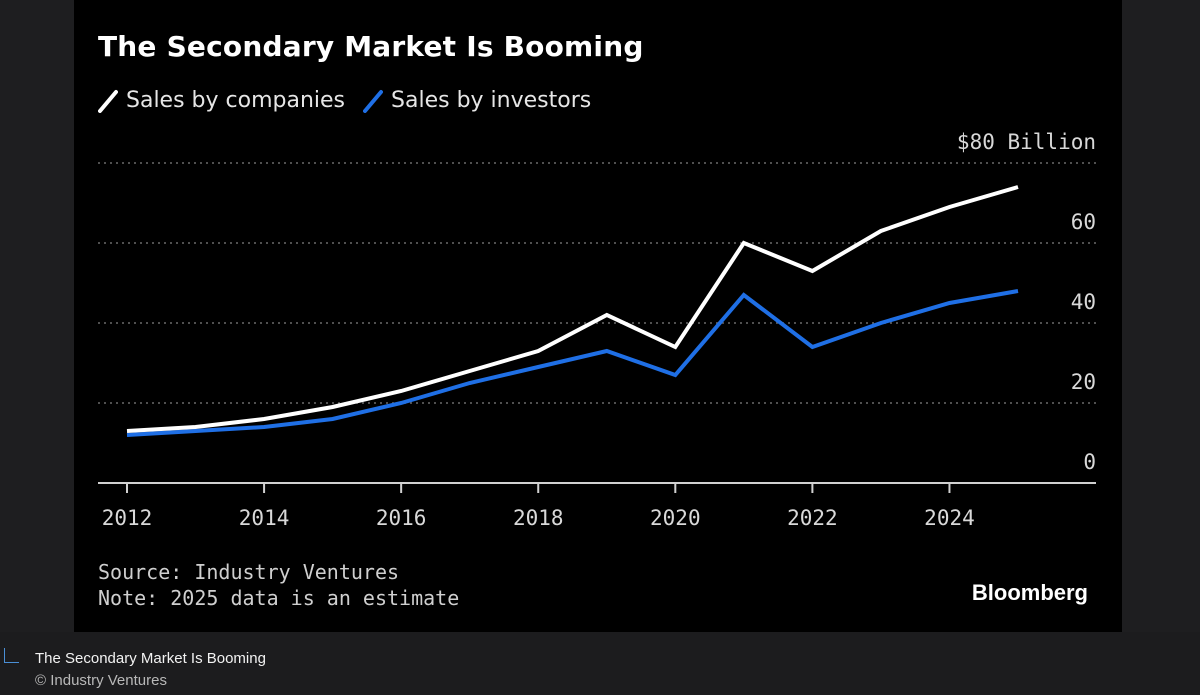 This screenshot has height=695, width=1200. What do you see at coordinates (1083, 302) in the screenshot?
I see `y-tick-label-40: 40` at bounding box center [1083, 302].